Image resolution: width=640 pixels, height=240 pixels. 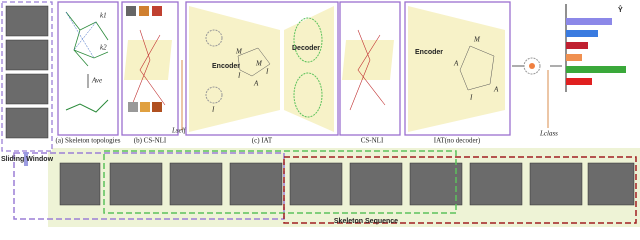 What do you see at coordinates (179, 131) in the screenshot?
I see `loss-label: Lself` at bounding box center [179, 131].